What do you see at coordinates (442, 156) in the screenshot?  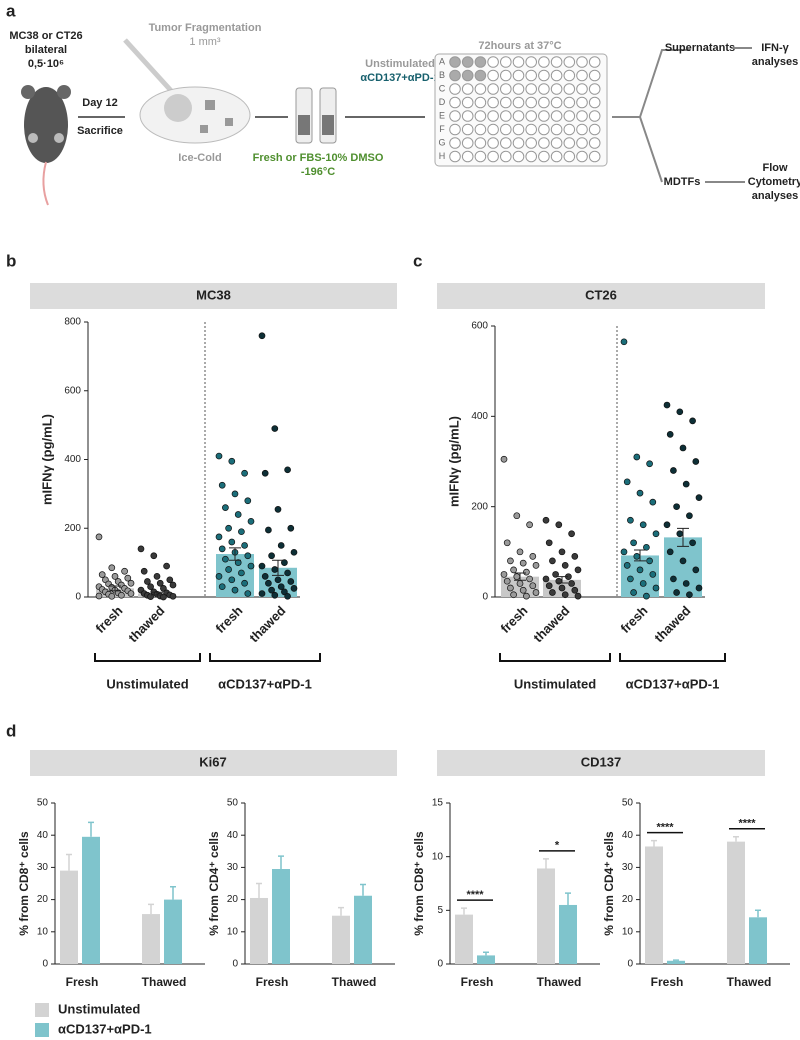 I see `plate-row-label: H` at bounding box center [442, 156].